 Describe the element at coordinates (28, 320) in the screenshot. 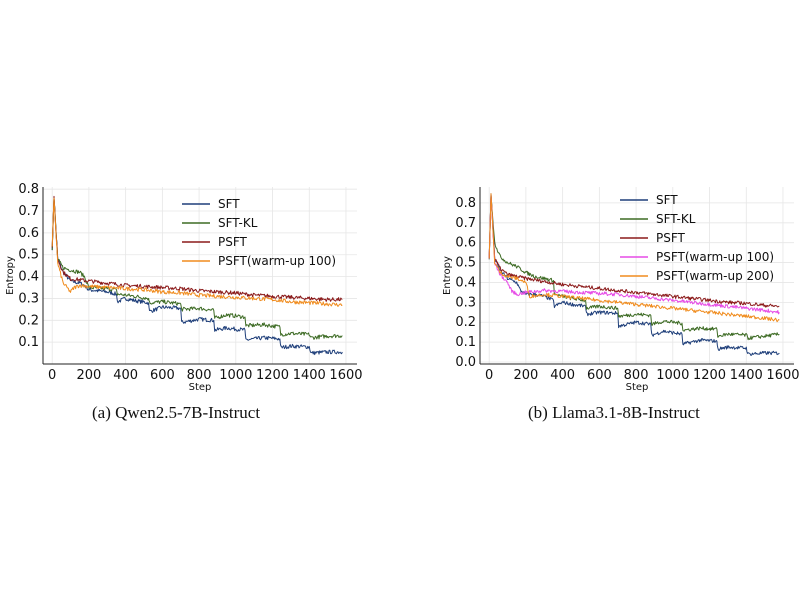

I see `y-tick-label-1: 0.2` at that location.